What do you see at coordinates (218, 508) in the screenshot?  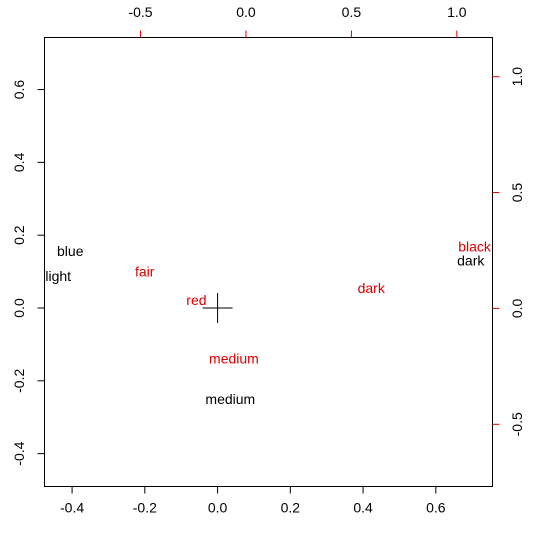 I see `bottom-axis-tick-label: 0.0` at bounding box center [218, 508].